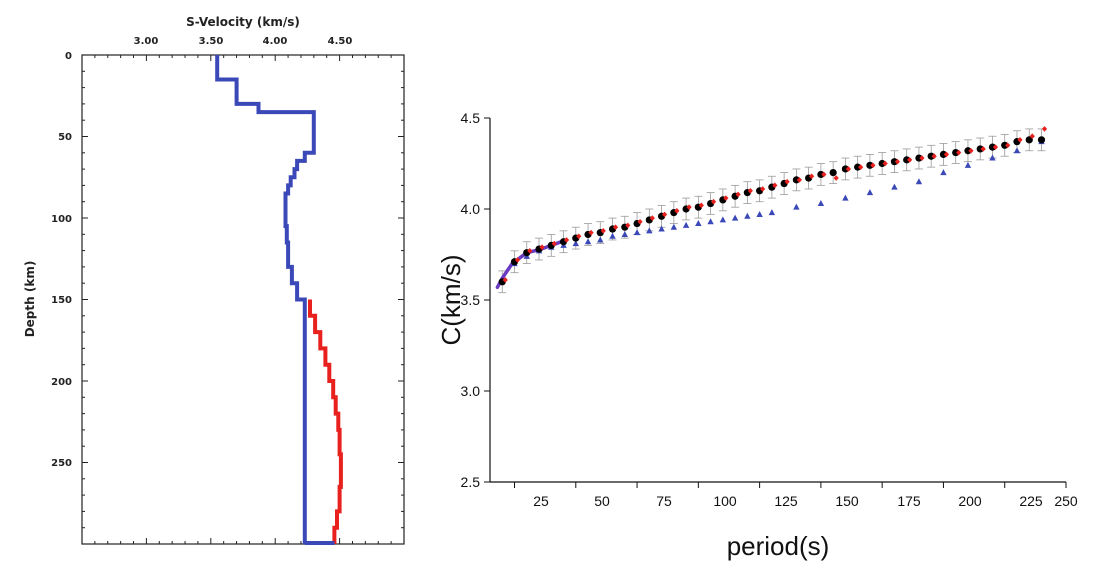  Describe the element at coordinates (146, 41) in the screenshot. I see `left-x-tick-label: 3.00` at that location.